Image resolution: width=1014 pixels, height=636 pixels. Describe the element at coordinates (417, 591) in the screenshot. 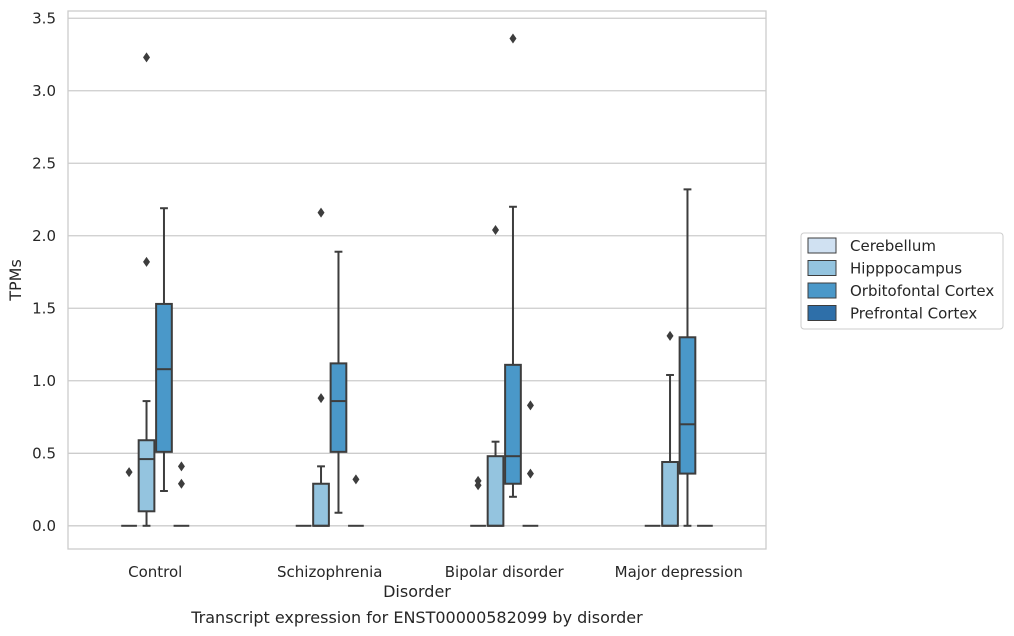

I see `x-axis-title: Disorder` at that location.